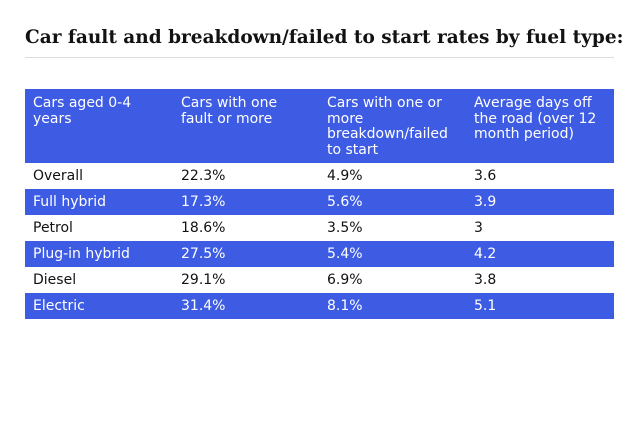  What do you see at coordinates (345, 176) in the screenshot?
I see `breakdown-rate-cell: 4.9%` at bounding box center [345, 176].